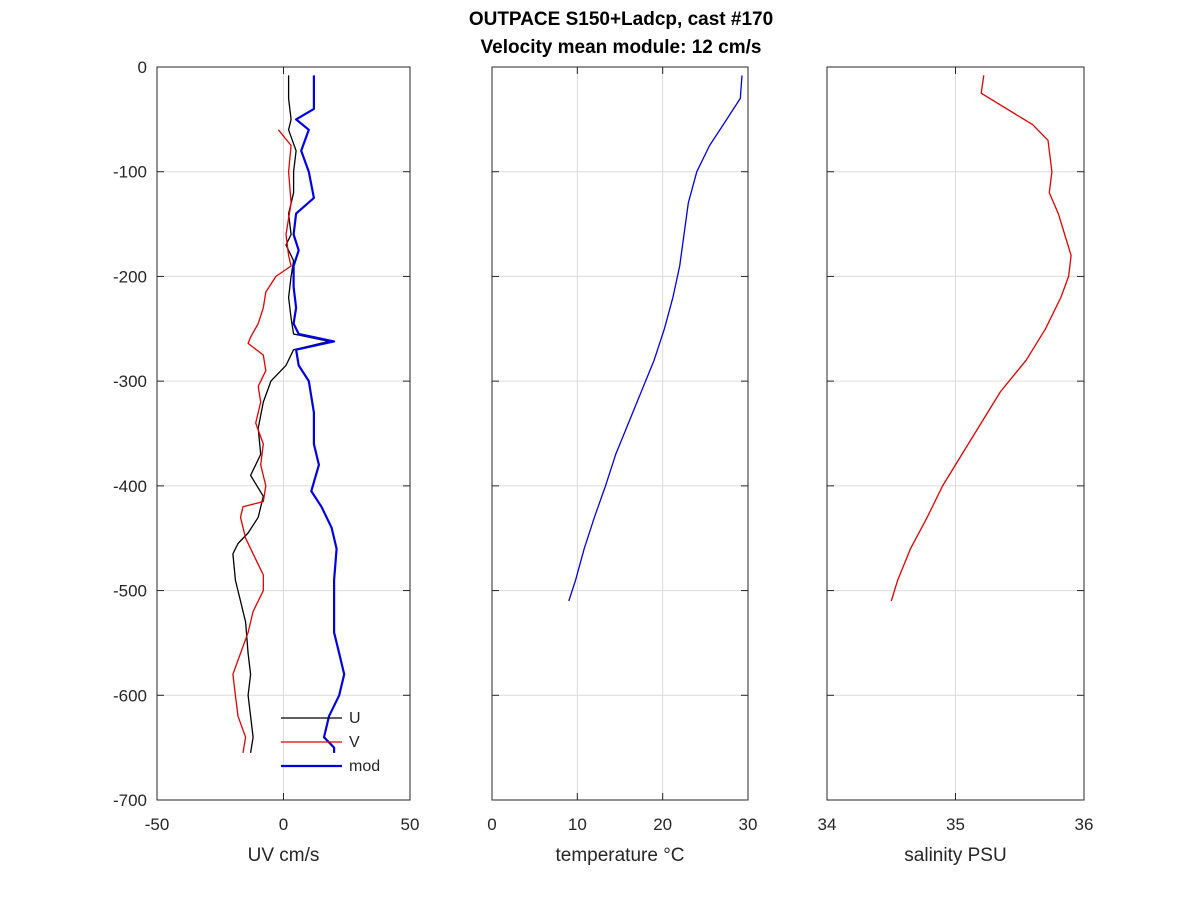  Describe the element at coordinates (621, 47) in the screenshot. I see `figure-title-line2: Velocity mean module: 12 cm/s` at that location.